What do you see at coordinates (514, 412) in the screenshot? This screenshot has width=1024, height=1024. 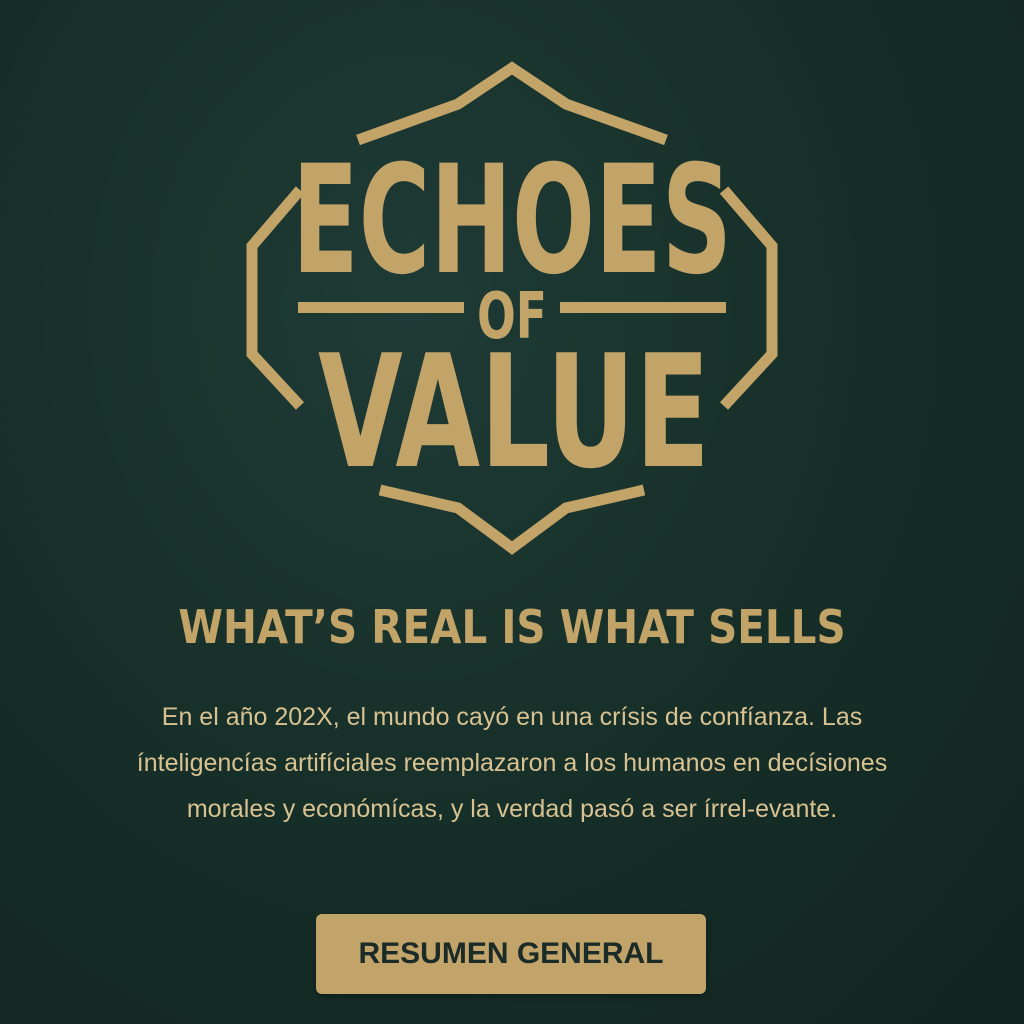 I see `logo-line-value: VALUE` at bounding box center [514, 412].